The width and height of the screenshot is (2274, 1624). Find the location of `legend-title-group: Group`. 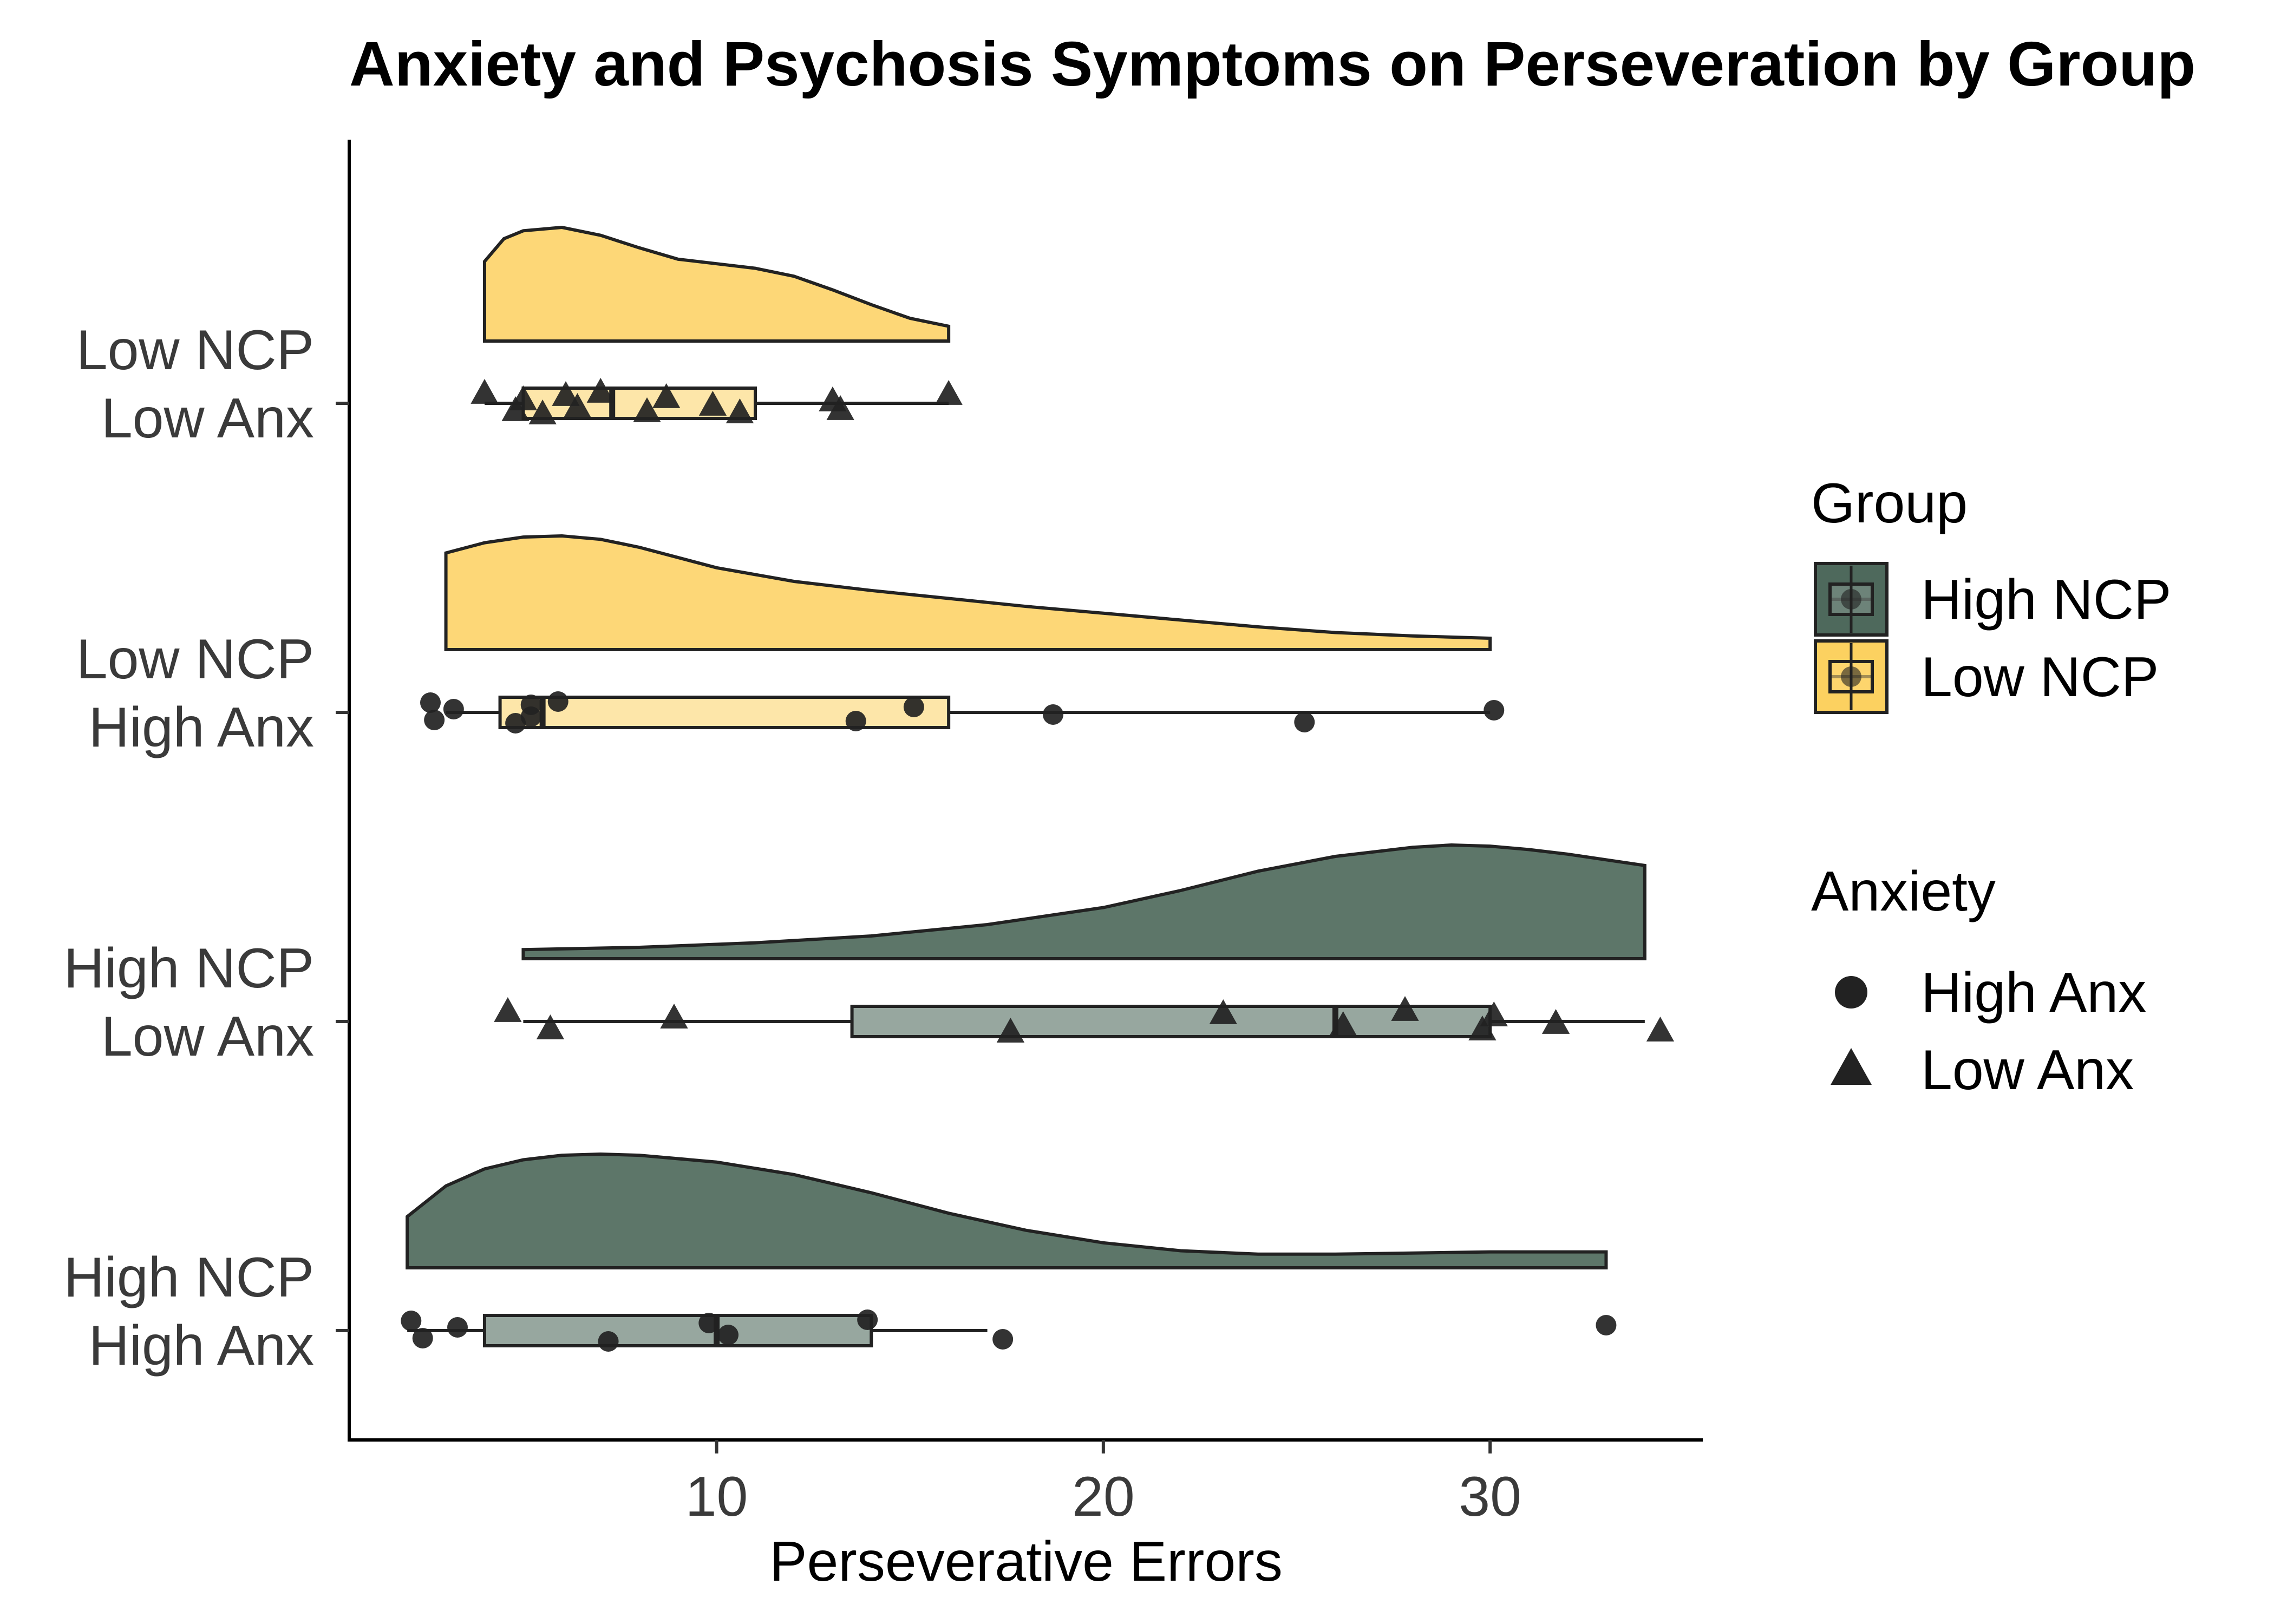

legend-title-group: Group is located at coordinates (1890, 503).